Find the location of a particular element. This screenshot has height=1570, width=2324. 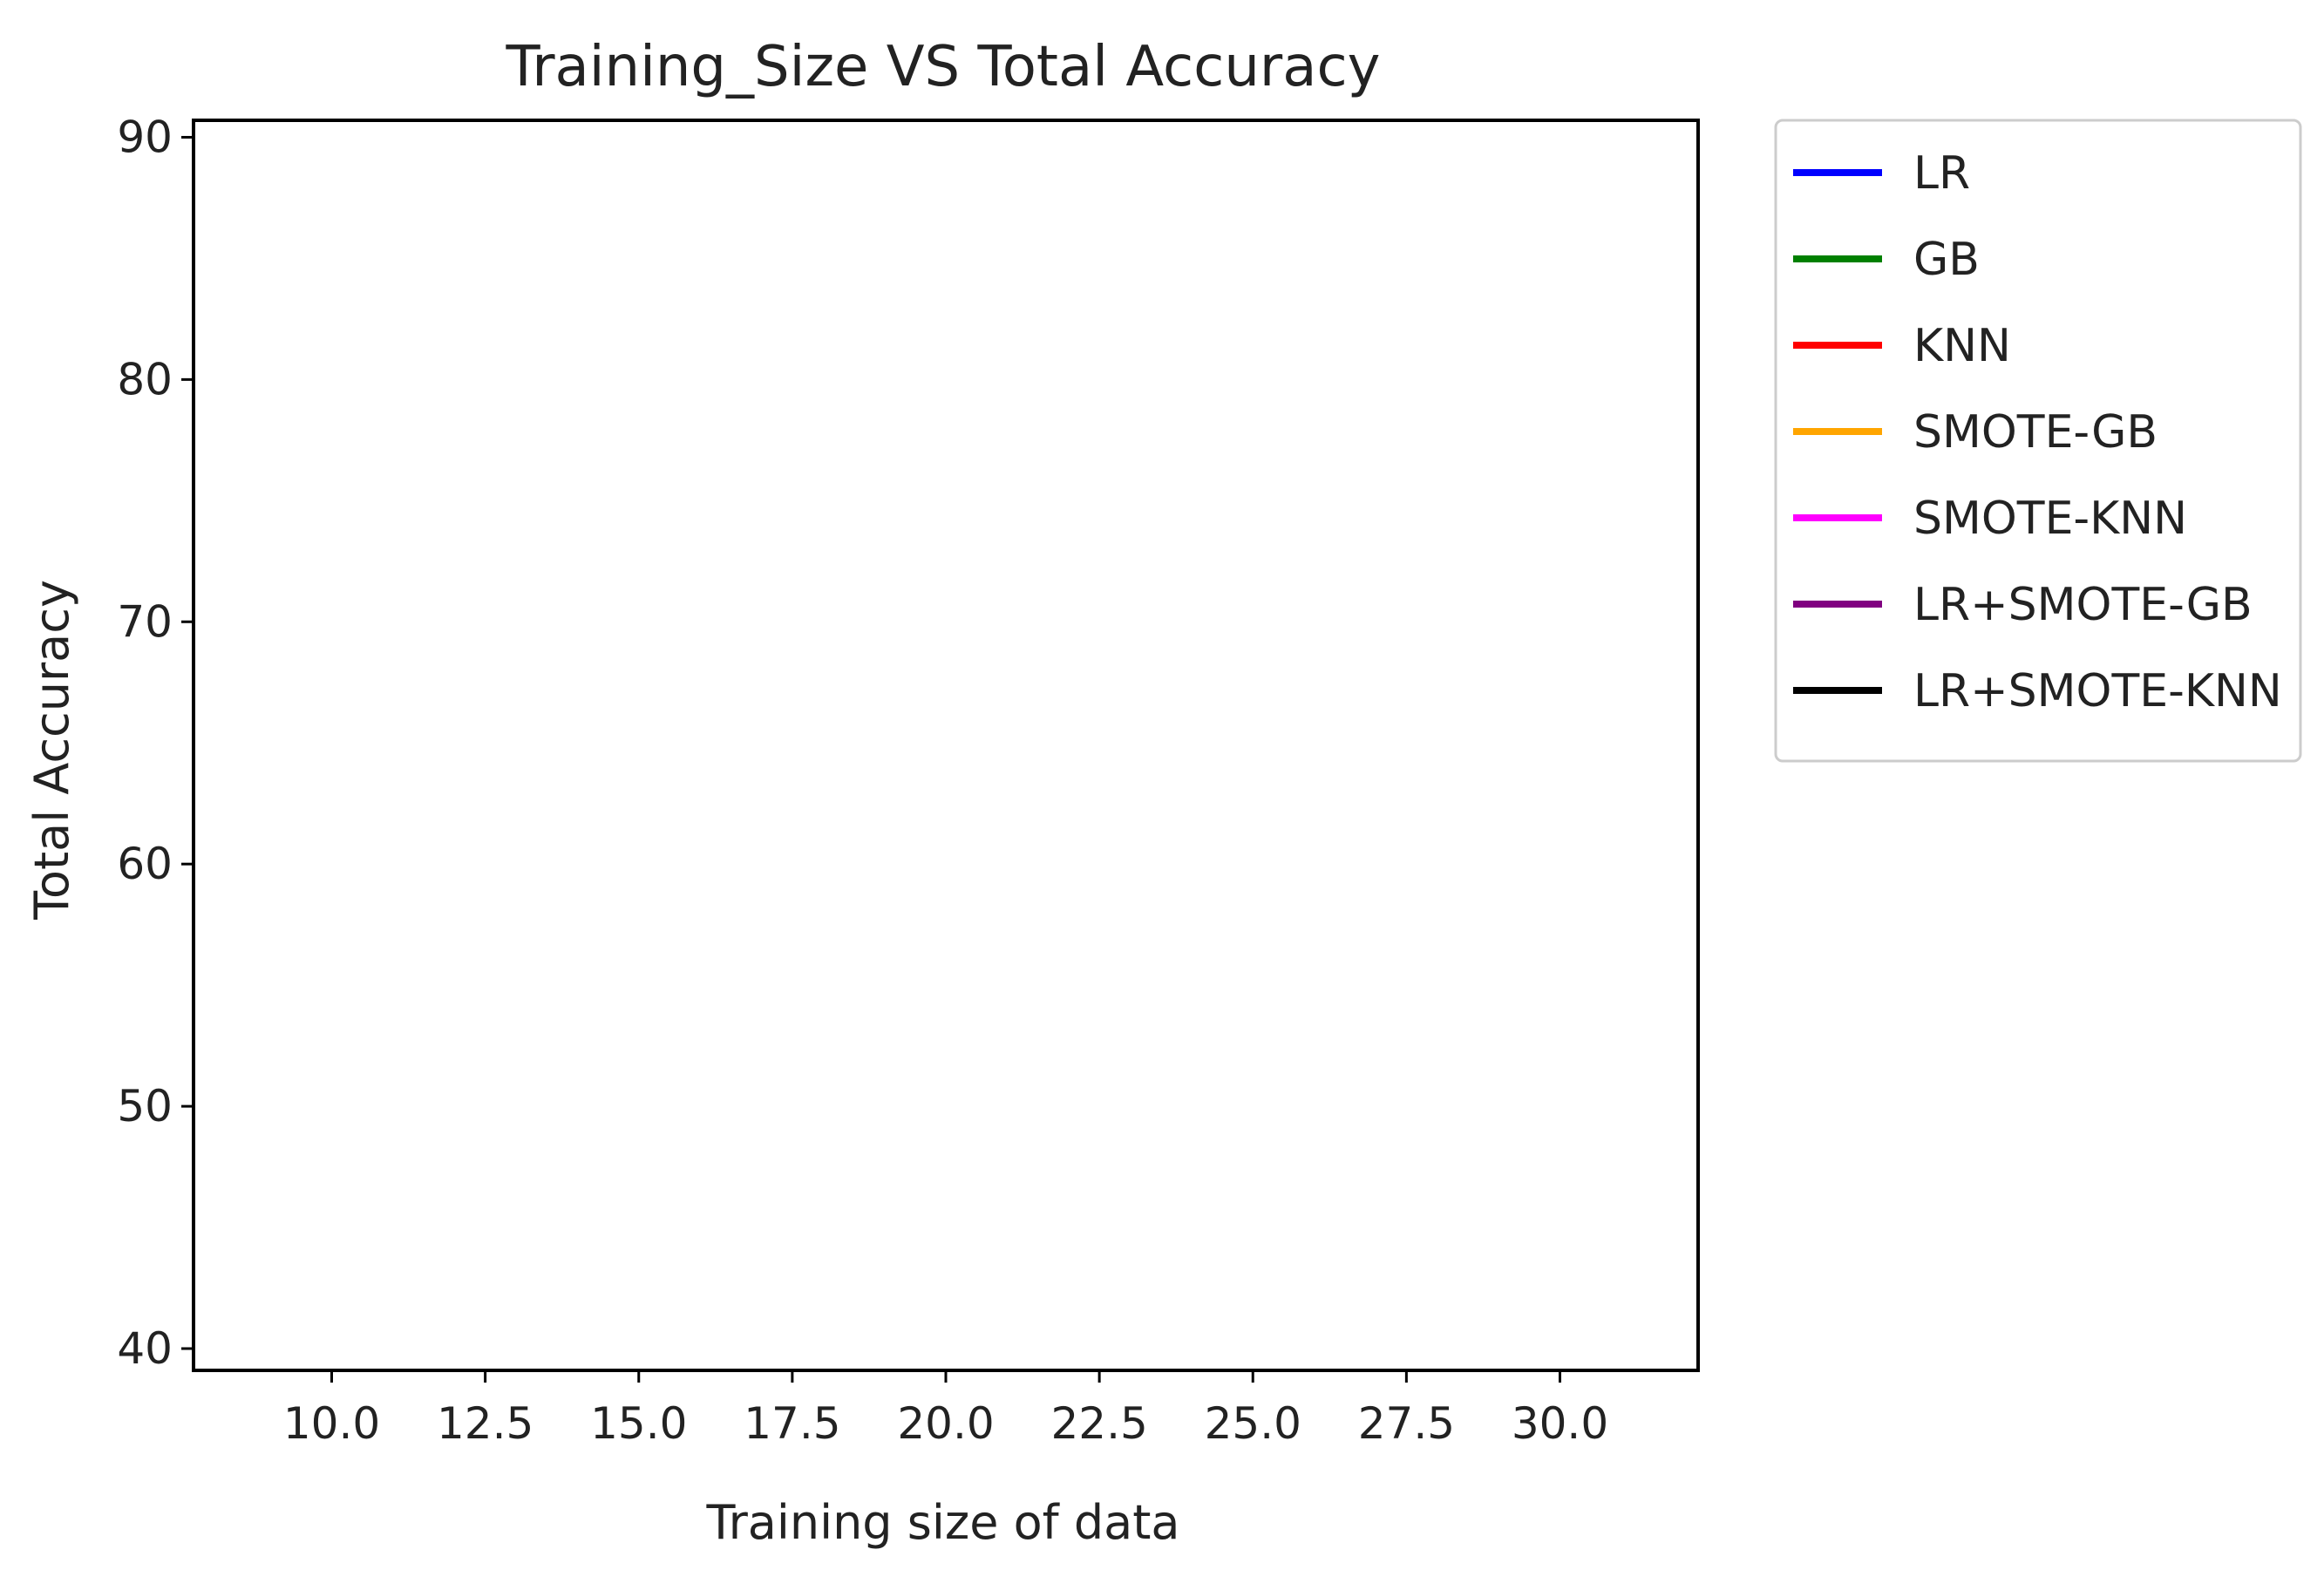

legend-box is located at coordinates (2038, 441).